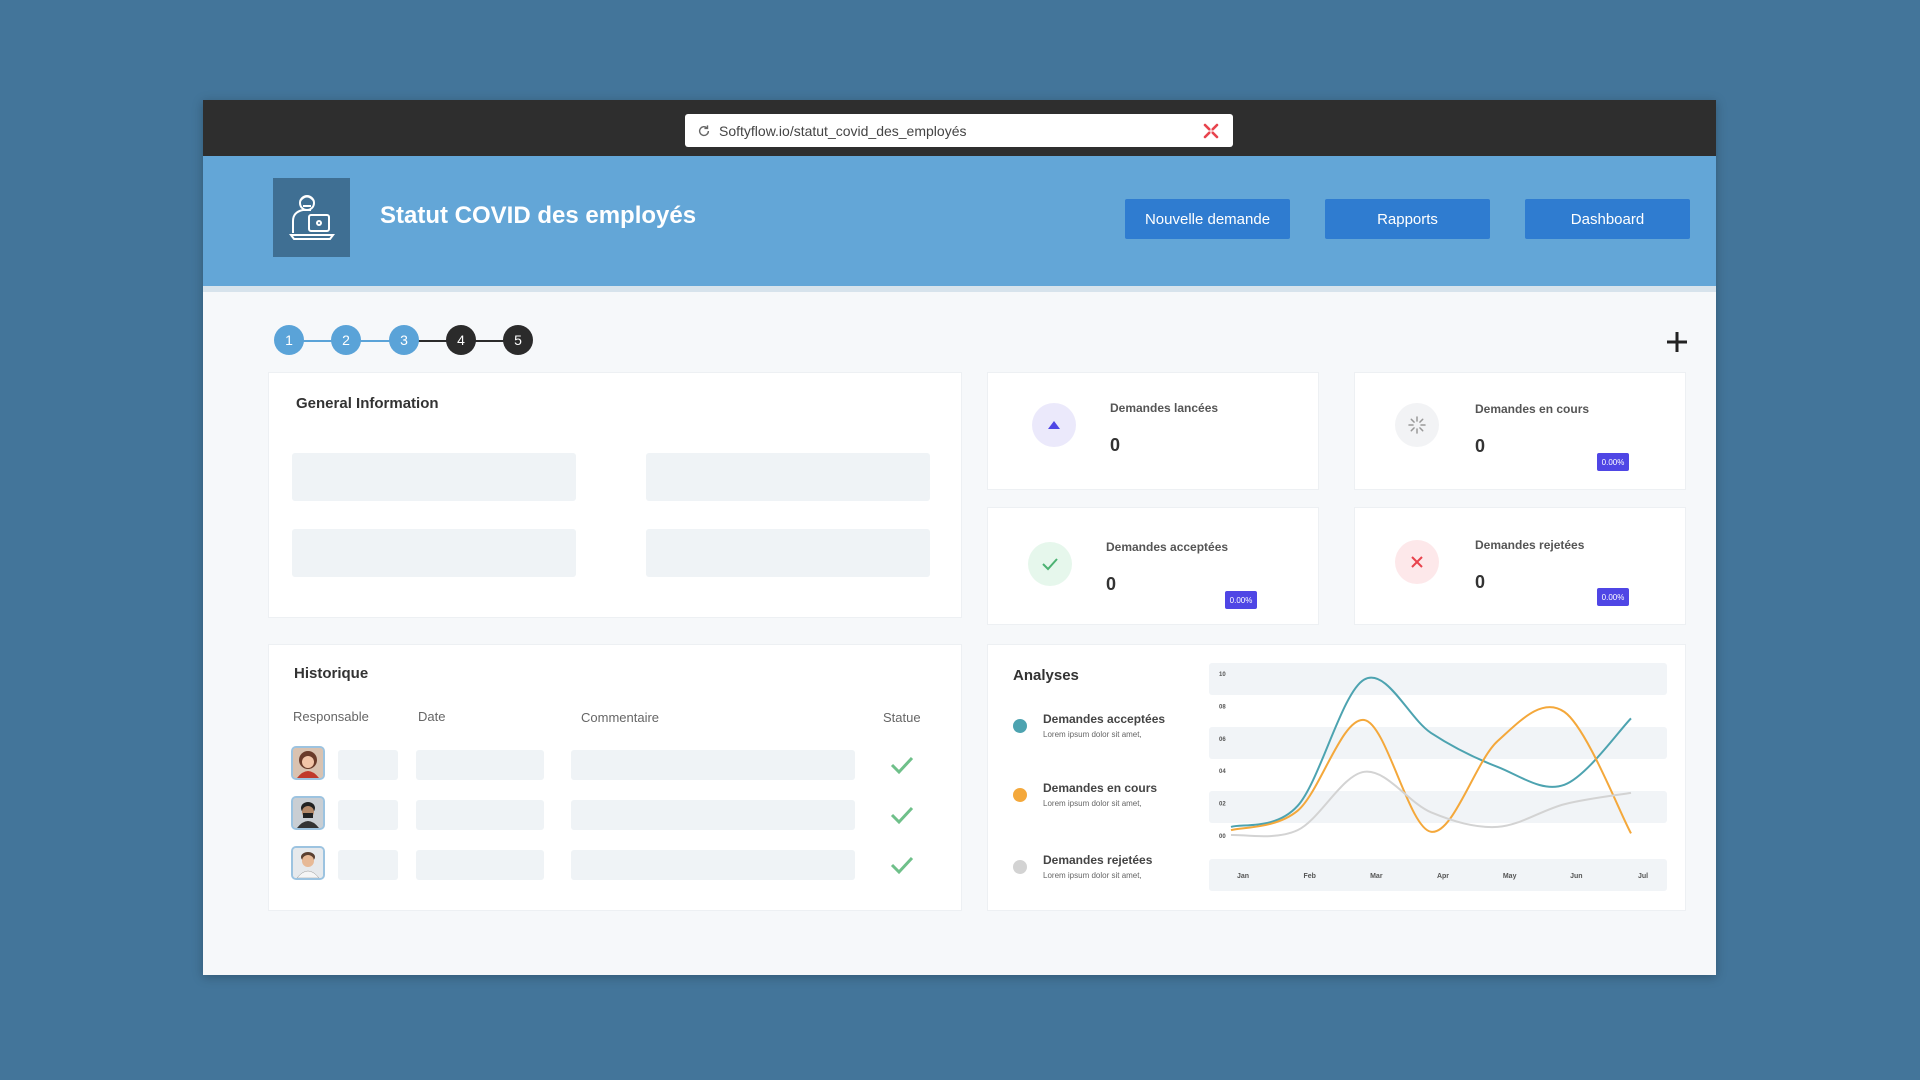 This screenshot has width=1920, height=1080. What do you see at coordinates (1407, 219) in the screenshot?
I see `reports-button: Rapports` at bounding box center [1407, 219].